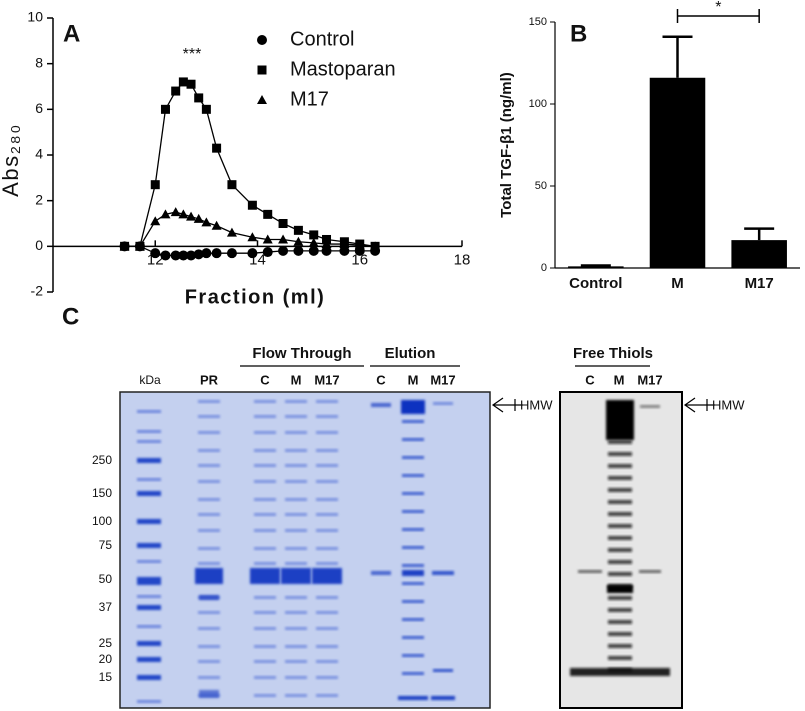  What do you see at coordinates (462, 259) in the screenshot?
I see `x-tick-label: 18` at bounding box center [462, 259].